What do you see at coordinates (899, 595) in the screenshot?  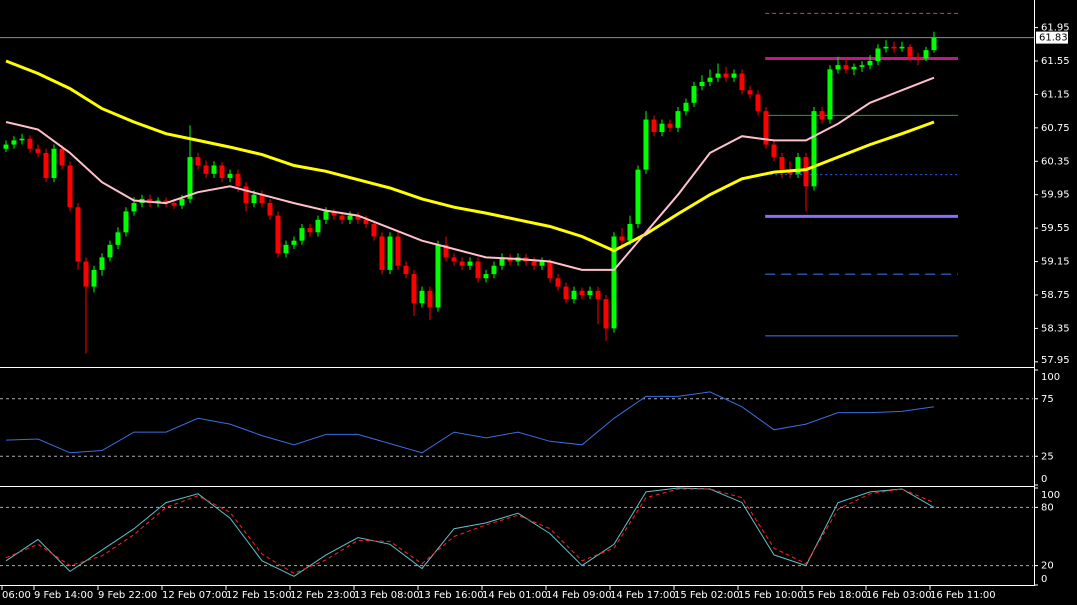 I see `x-tick-label: 16 Feb 03:00` at bounding box center [899, 595].